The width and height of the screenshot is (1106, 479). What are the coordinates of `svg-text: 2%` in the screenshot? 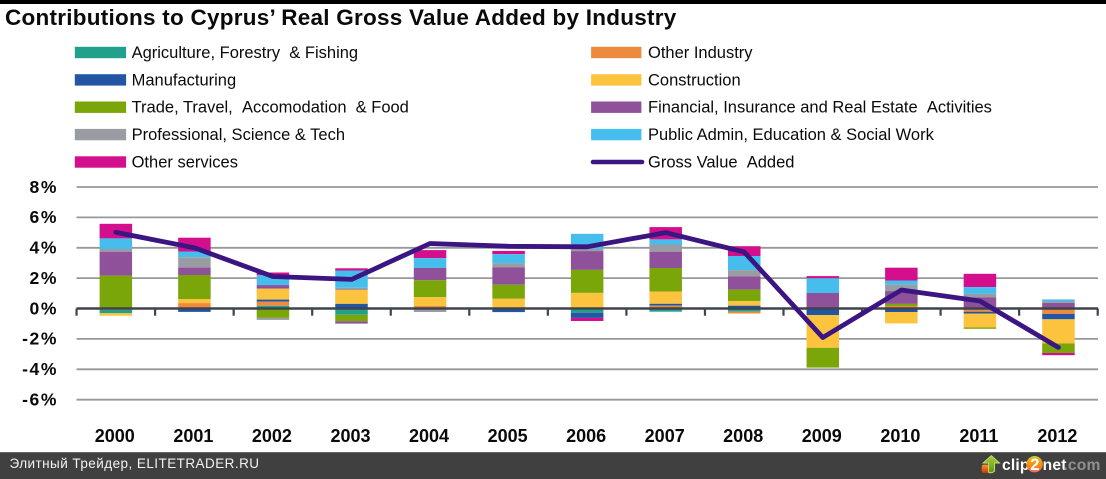 It's located at (44, 278).